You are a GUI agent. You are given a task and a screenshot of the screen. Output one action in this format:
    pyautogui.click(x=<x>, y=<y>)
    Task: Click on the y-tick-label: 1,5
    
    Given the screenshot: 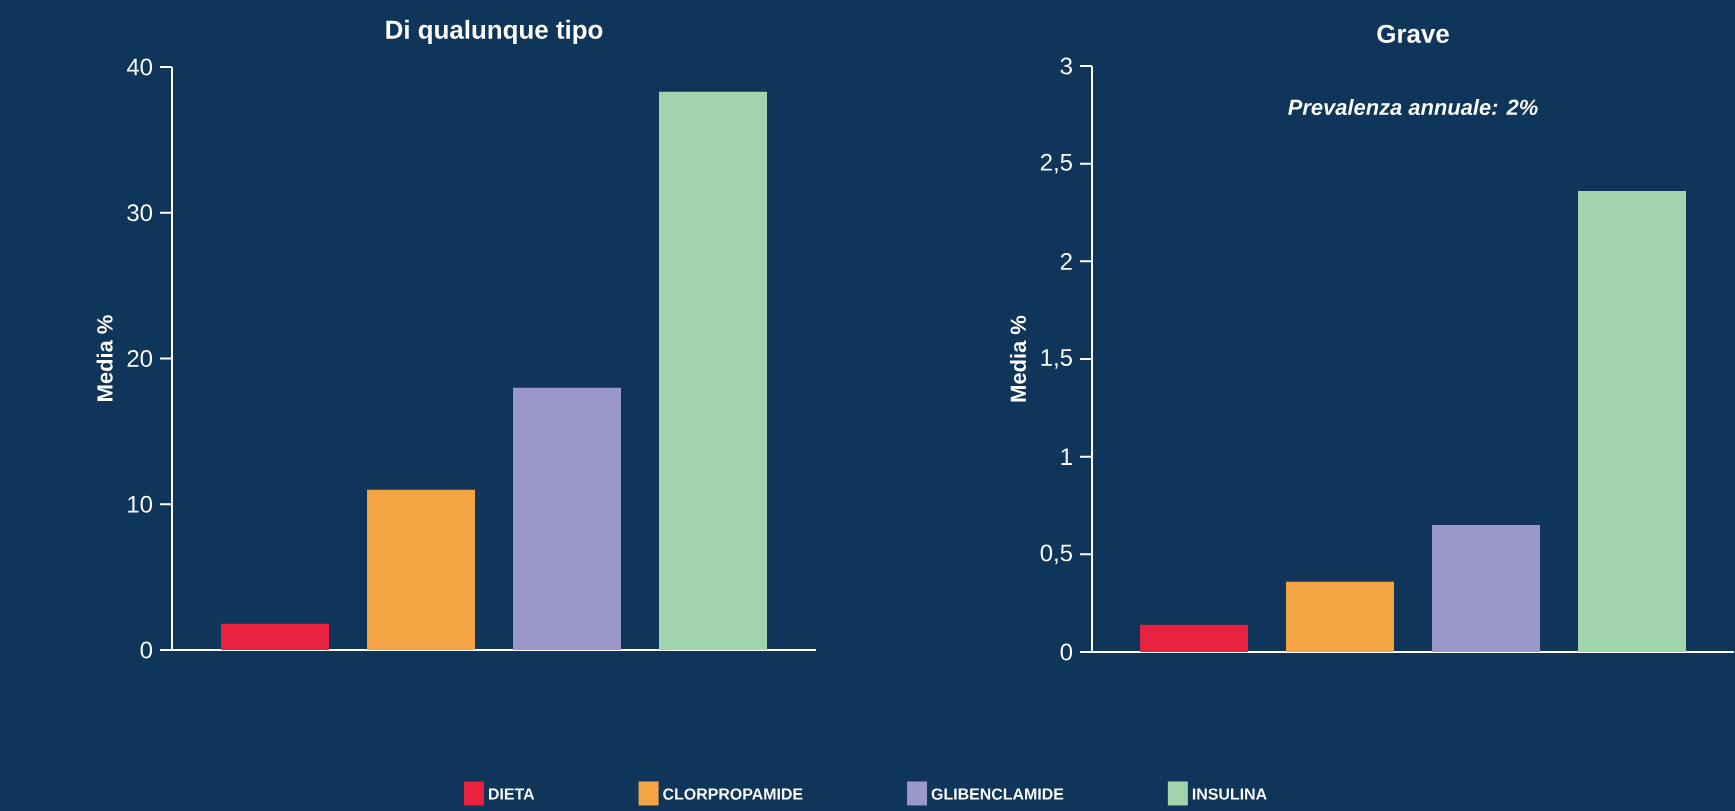 What is the action you would take?
    pyautogui.click(x=1056, y=359)
    